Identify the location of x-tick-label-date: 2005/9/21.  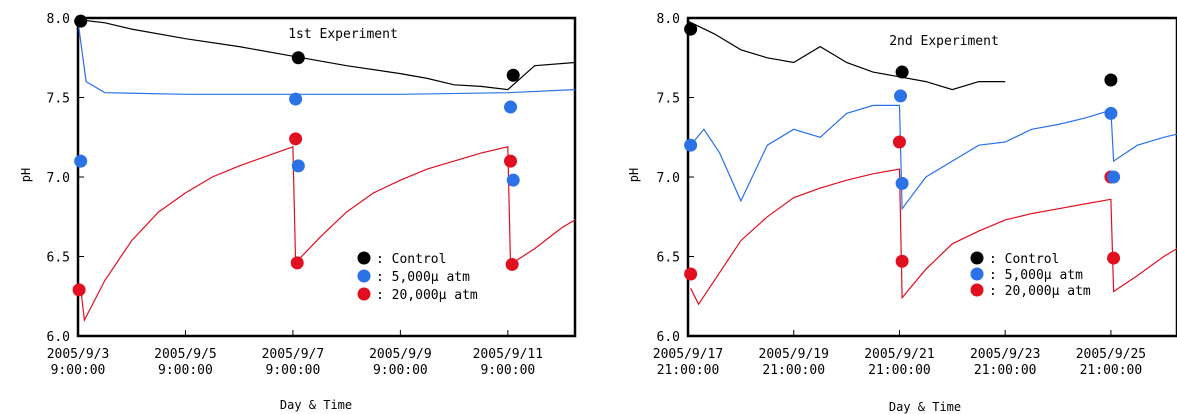
(899, 354).